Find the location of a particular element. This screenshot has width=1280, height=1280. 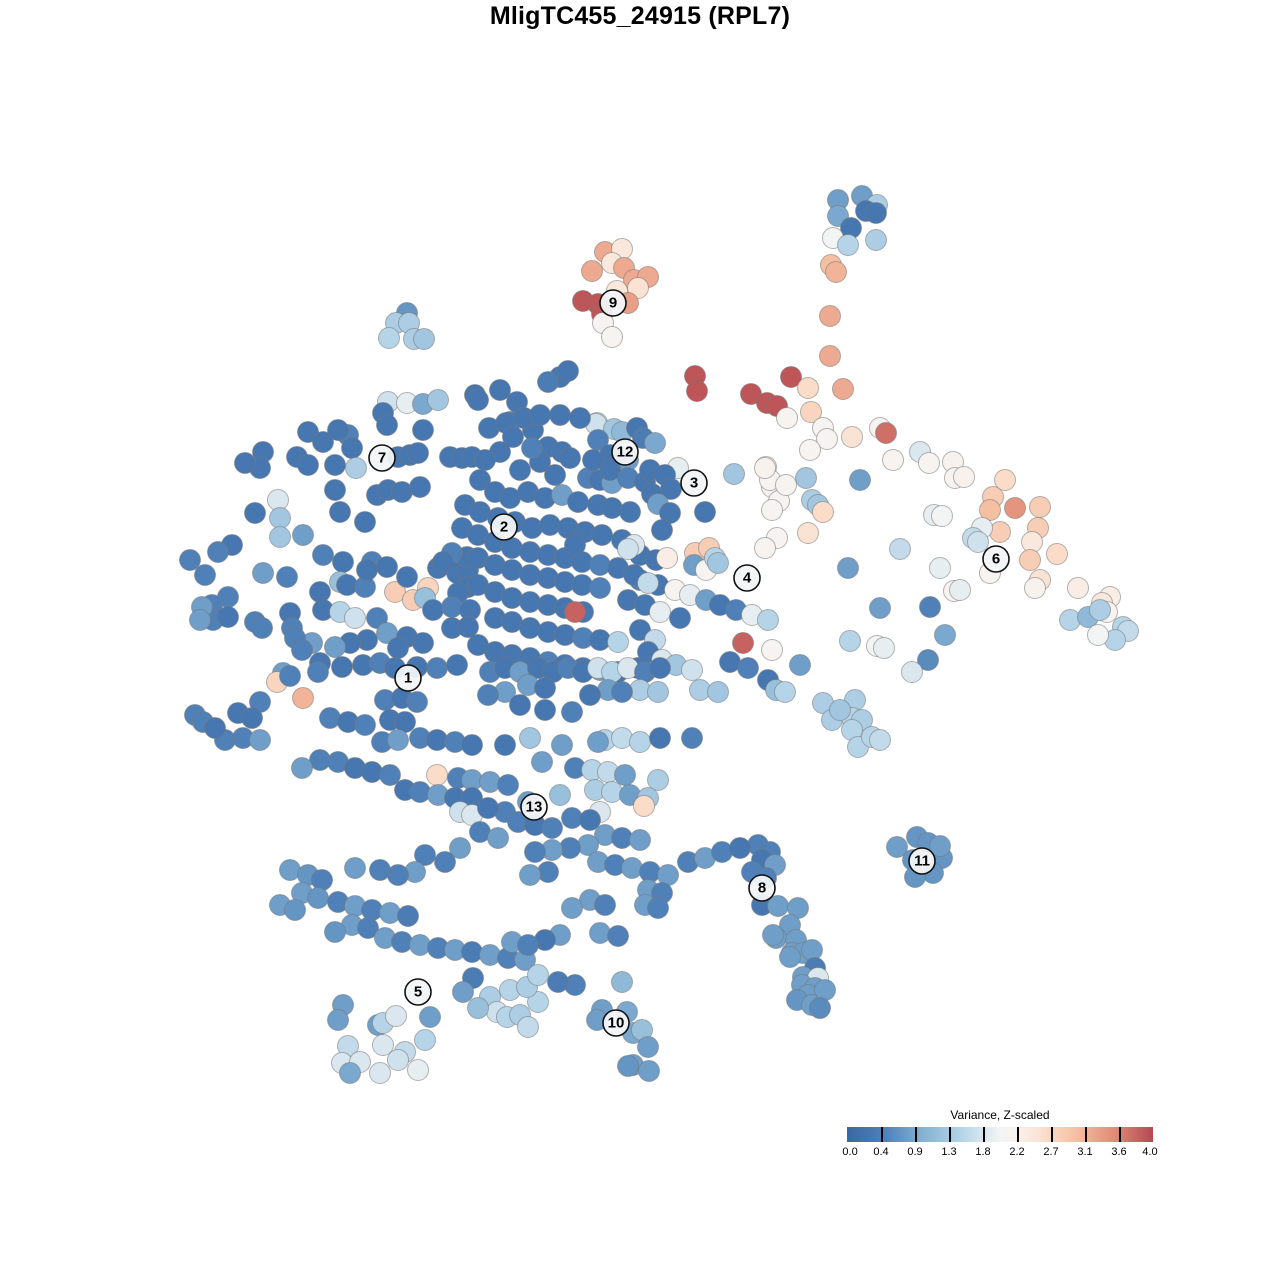

legend-title: Variance, Z-scaled is located at coordinates (1000, 1115).